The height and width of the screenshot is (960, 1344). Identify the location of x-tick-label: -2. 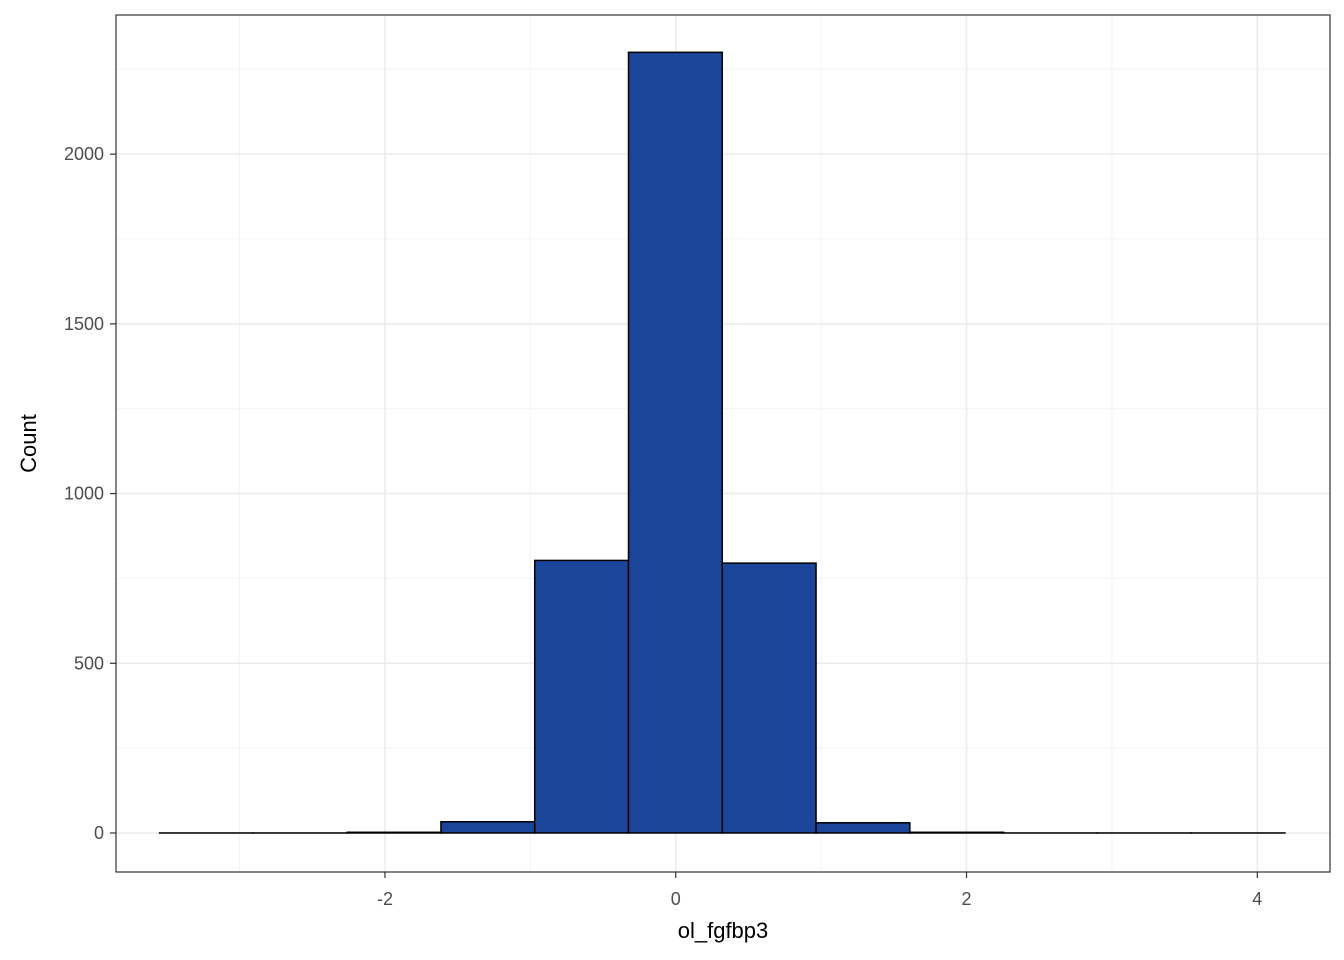
(385, 899).